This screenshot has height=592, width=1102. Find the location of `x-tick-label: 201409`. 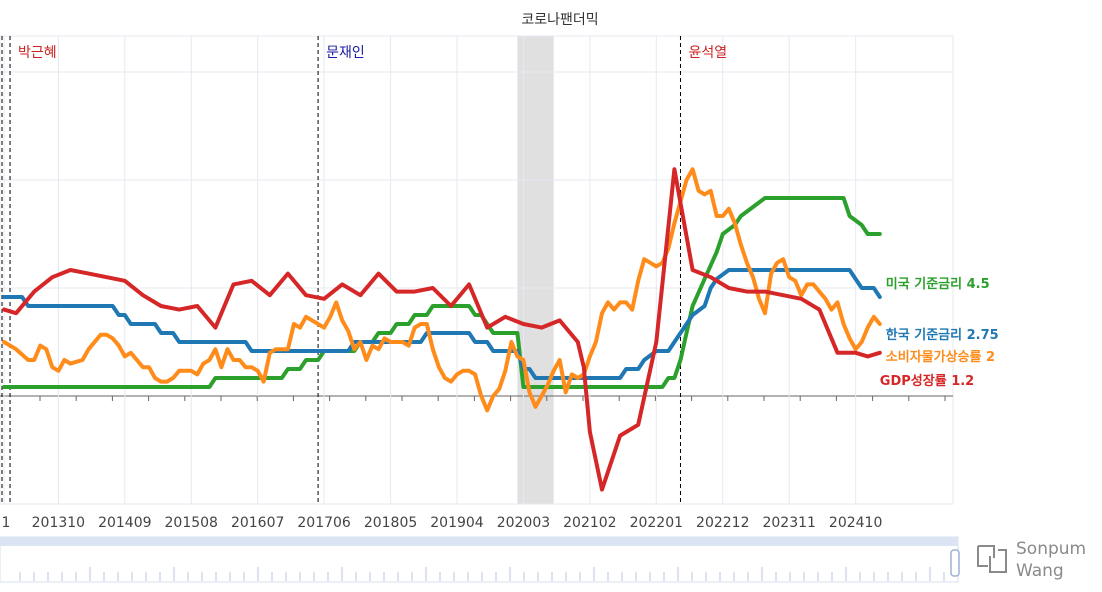

x-tick-label: 201409 is located at coordinates (124, 523).